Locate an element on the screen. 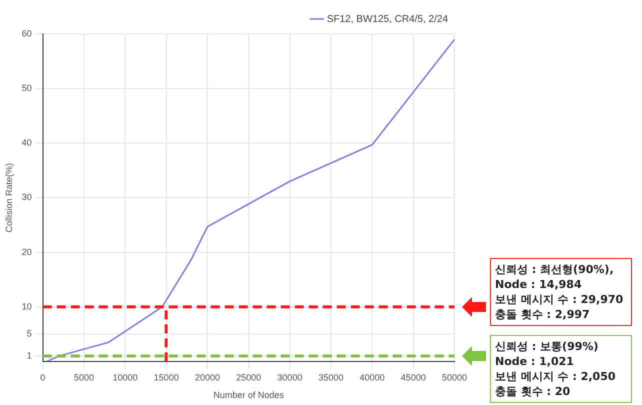  x-tick-label: 0 is located at coordinates (43, 377).